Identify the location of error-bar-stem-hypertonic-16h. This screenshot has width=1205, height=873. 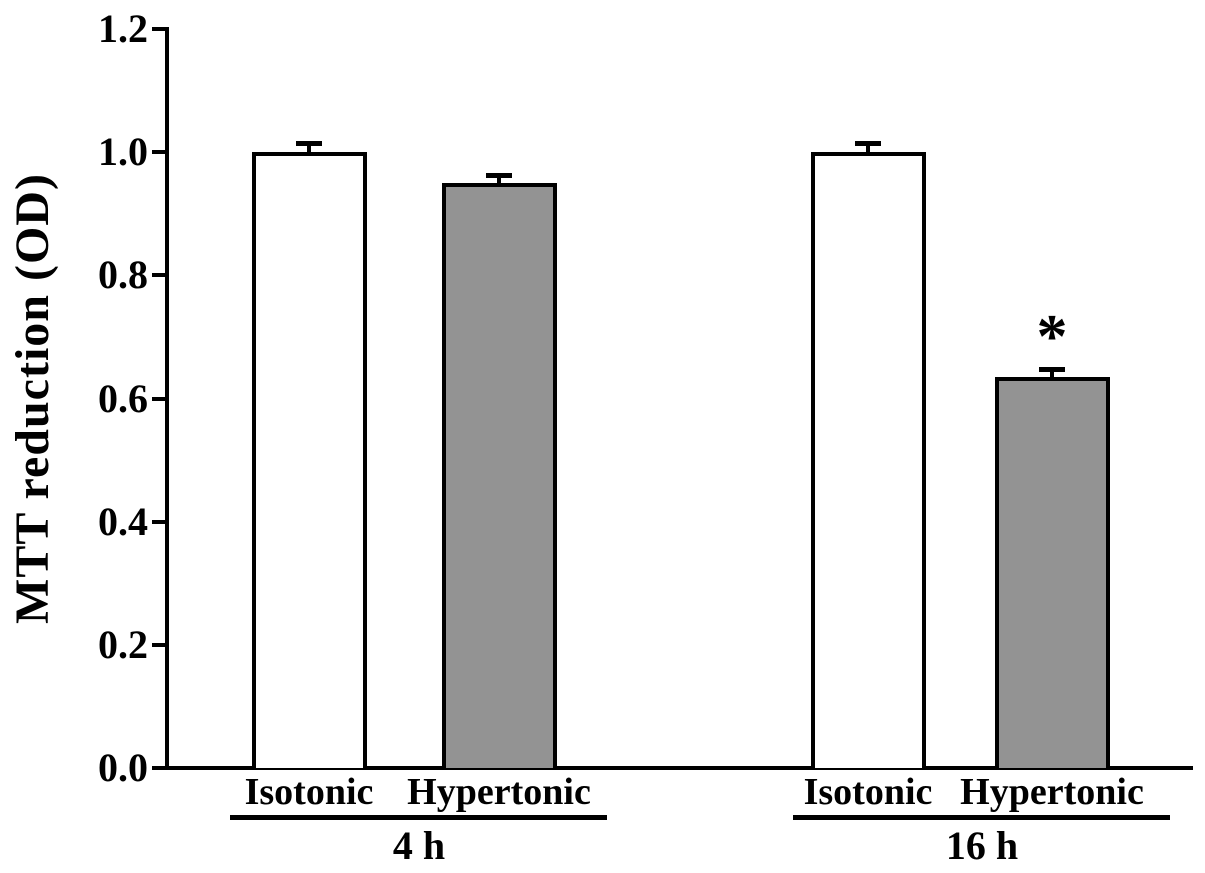
(1052, 374).